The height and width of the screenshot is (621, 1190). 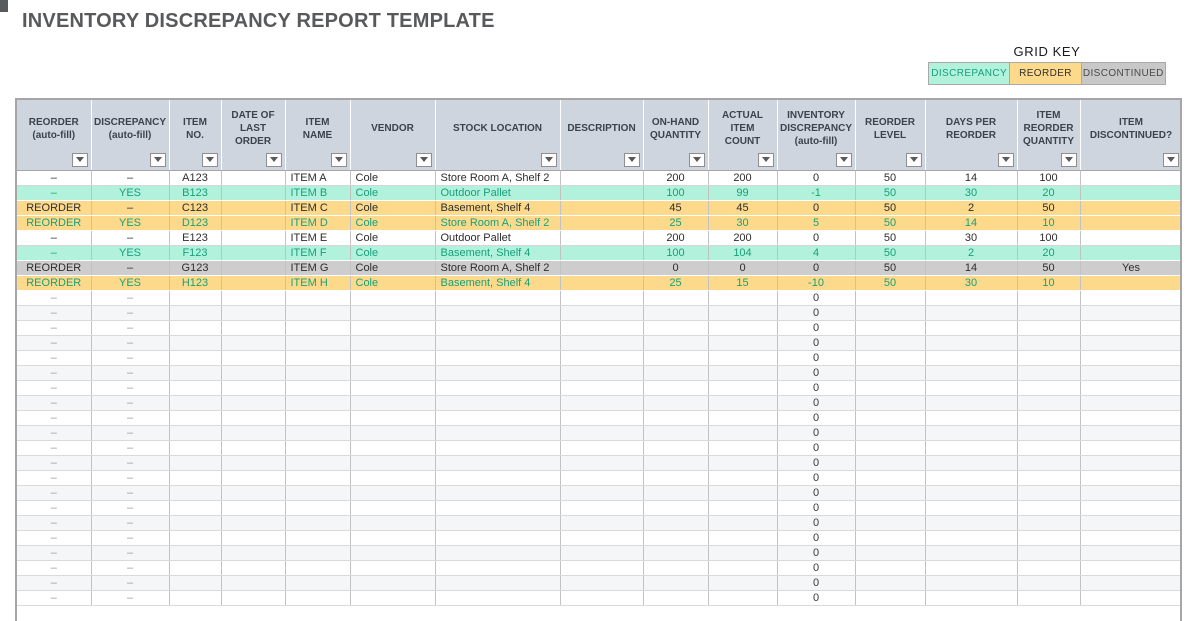 What do you see at coordinates (318, 223) in the screenshot?
I see `cell: ITEM D` at bounding box center [318, 223].